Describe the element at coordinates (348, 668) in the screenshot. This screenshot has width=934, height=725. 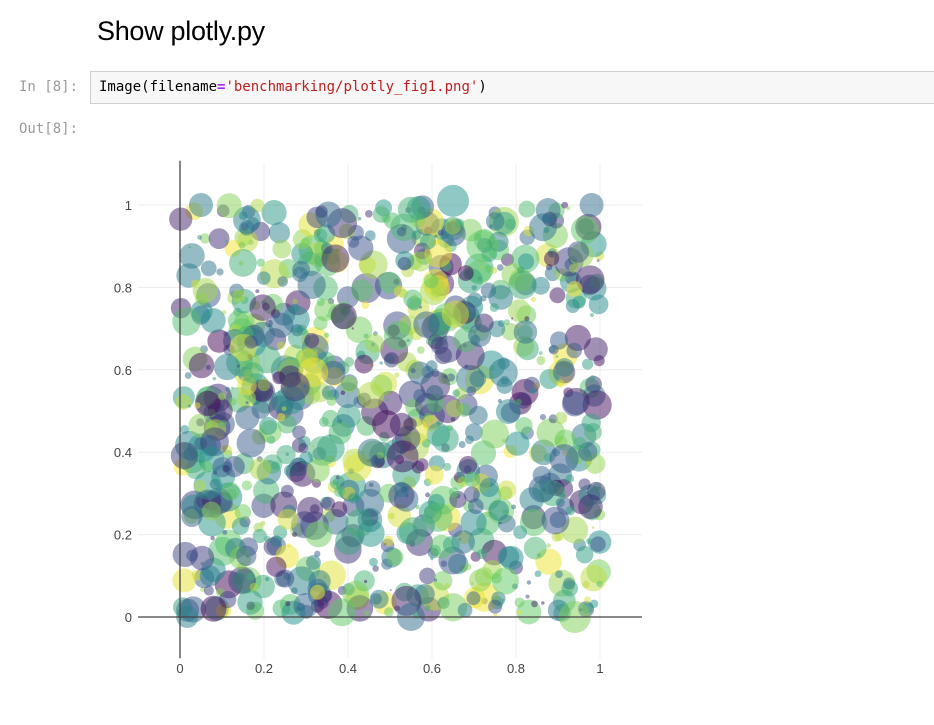
I see `x-tick-label: 0.4` at that location.